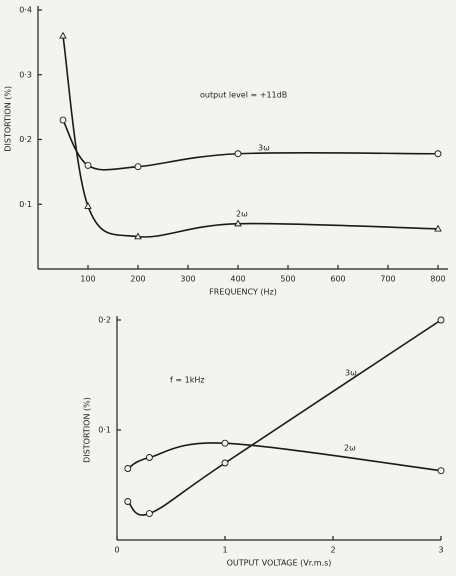 The width and height of the screenshot is (456, 576). Describe the element at coordinates (332, 550) in the screenshot. I see `x-tick-label: 2` at that location.